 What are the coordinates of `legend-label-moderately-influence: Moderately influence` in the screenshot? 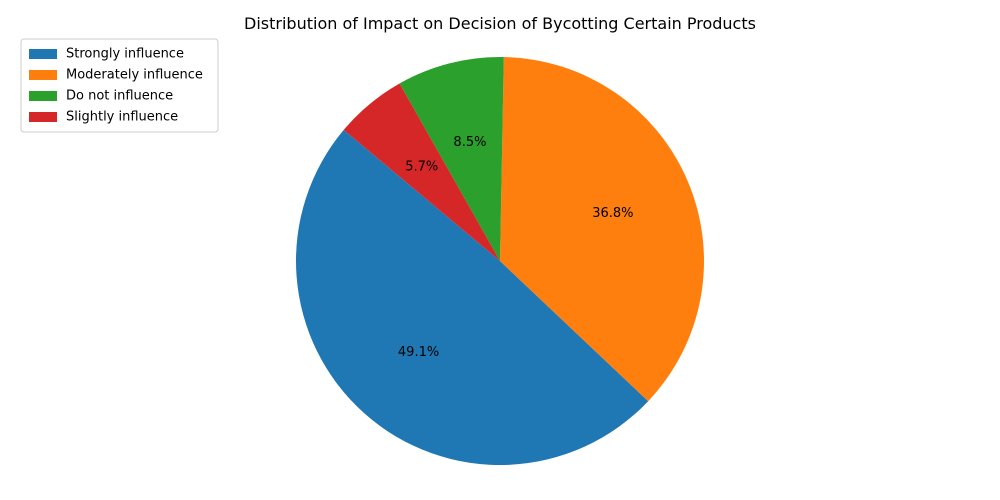 It's located at (134, 75).